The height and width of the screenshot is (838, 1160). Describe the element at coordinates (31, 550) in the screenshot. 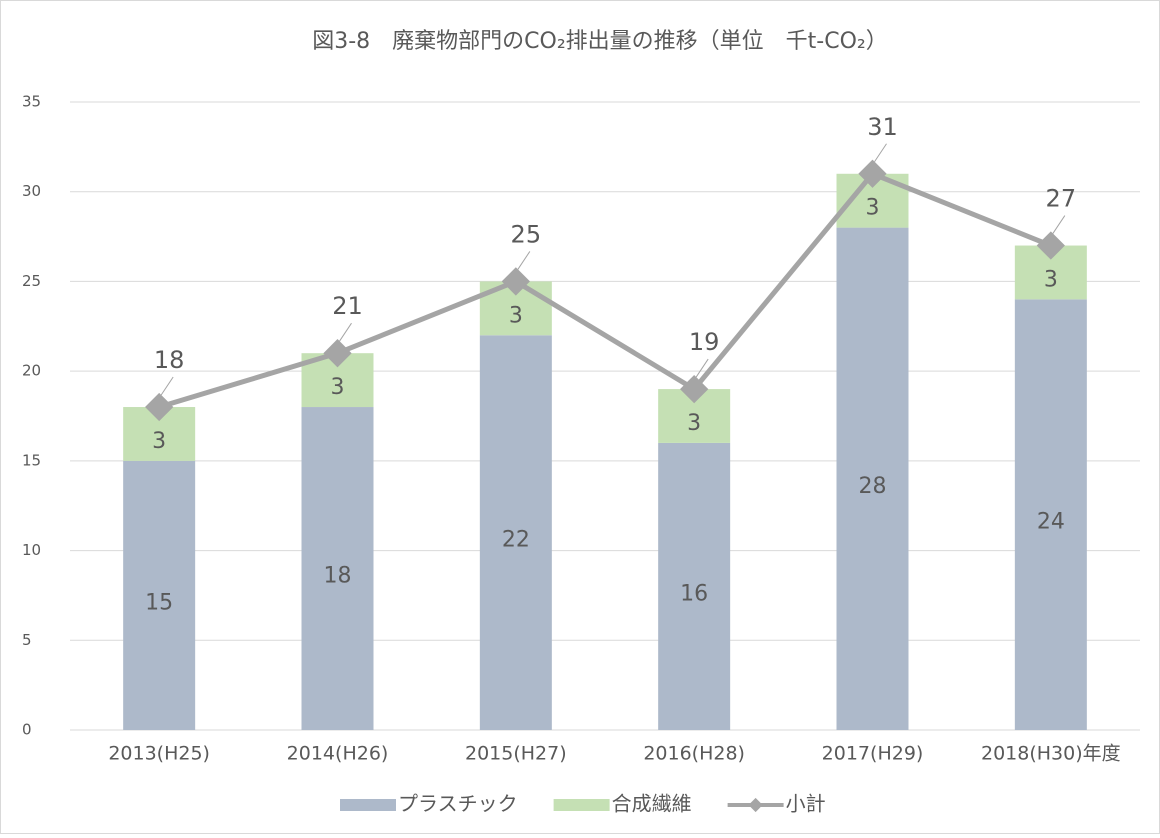

I see `y-tick-label: 10` at that location.